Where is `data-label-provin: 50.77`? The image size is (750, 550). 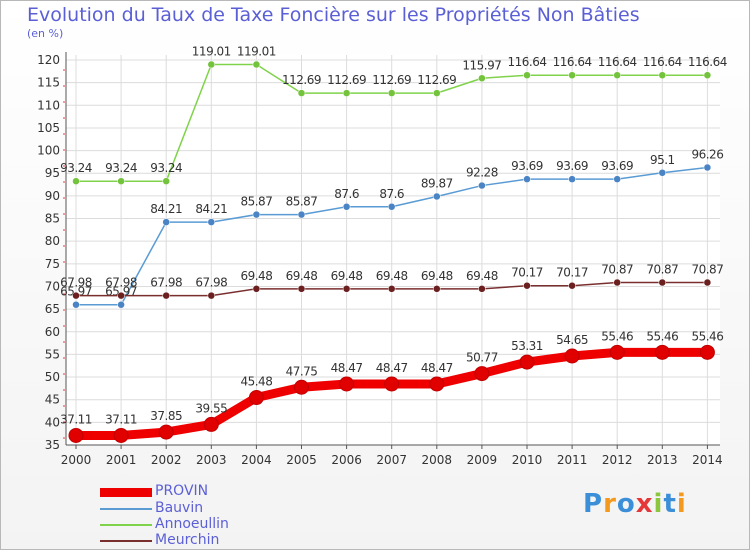 data-label-provin: 50.77 is located at coordinates (482, 358).